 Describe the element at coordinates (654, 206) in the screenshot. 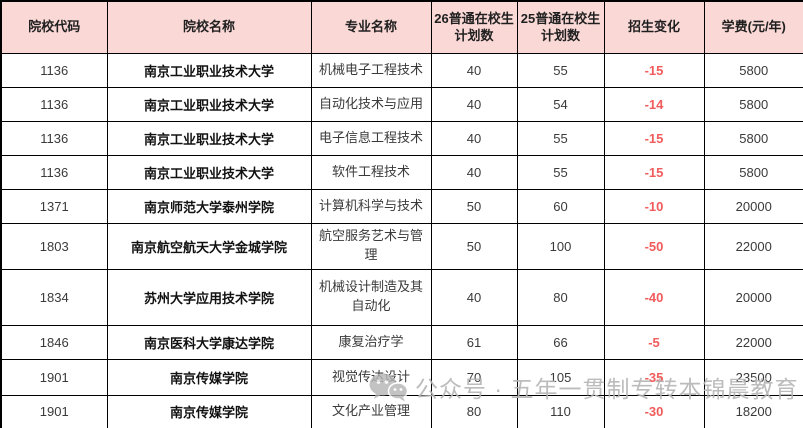

I see `cell-change: -10` at that location.